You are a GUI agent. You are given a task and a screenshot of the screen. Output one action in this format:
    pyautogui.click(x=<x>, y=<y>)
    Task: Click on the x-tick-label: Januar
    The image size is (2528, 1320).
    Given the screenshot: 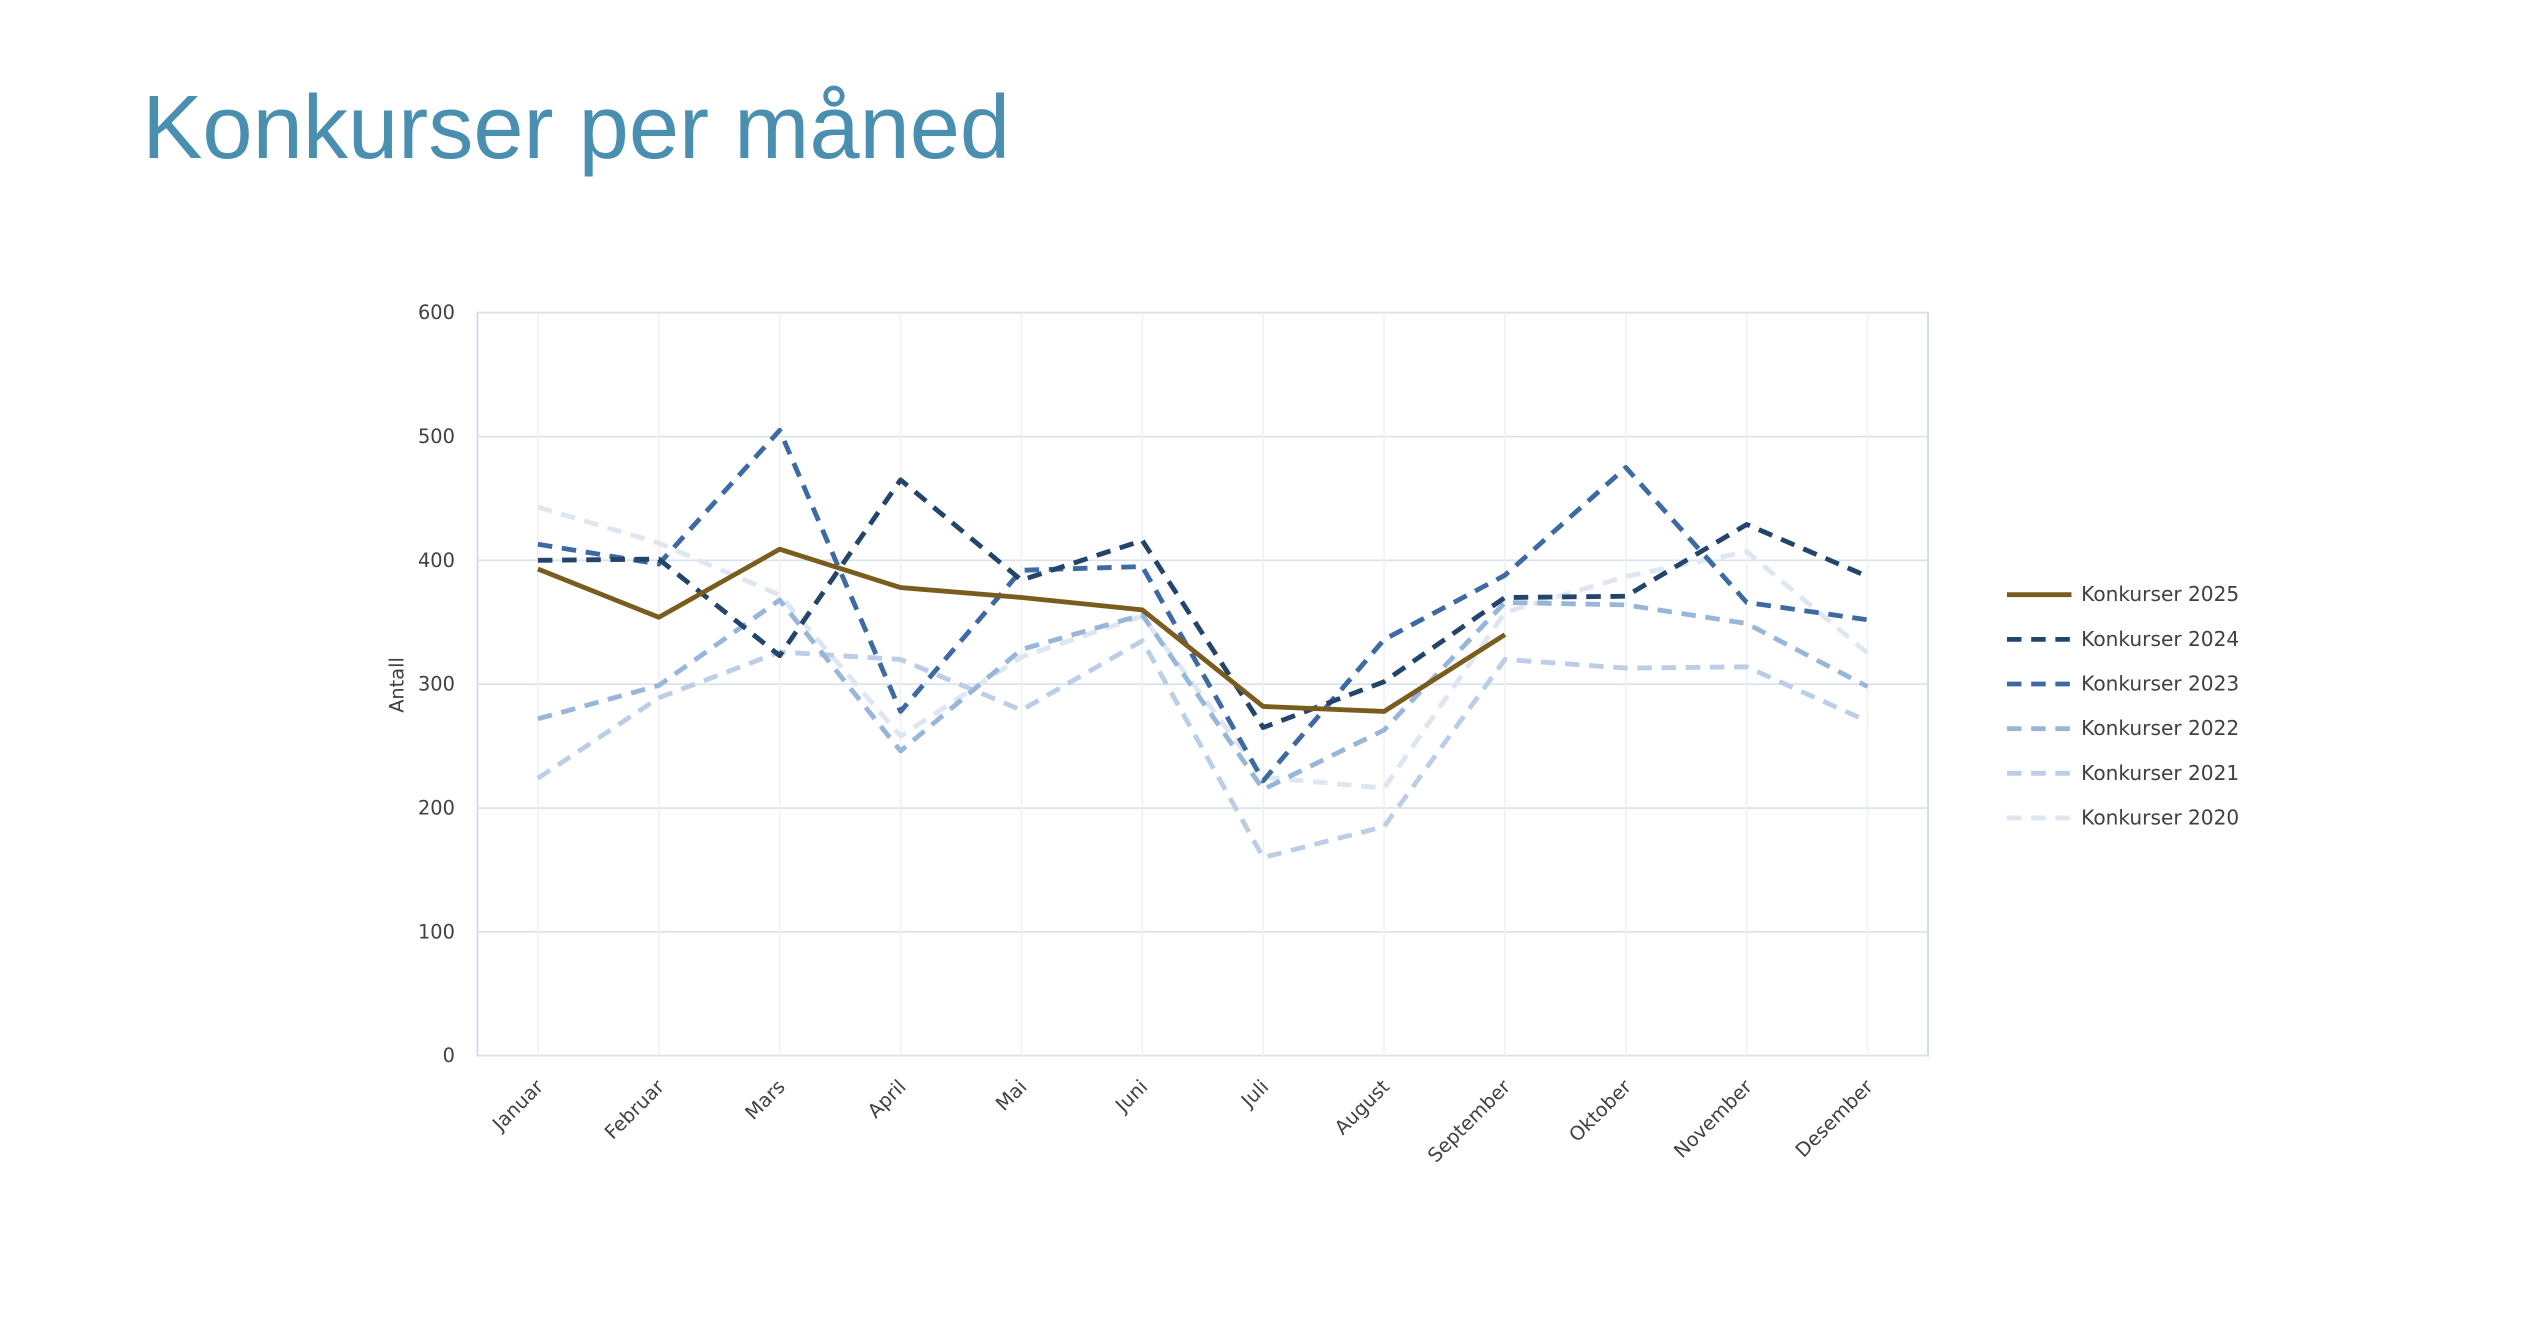 What is the action you would take?
    pyautogui.click(x=517, y=1105)
    